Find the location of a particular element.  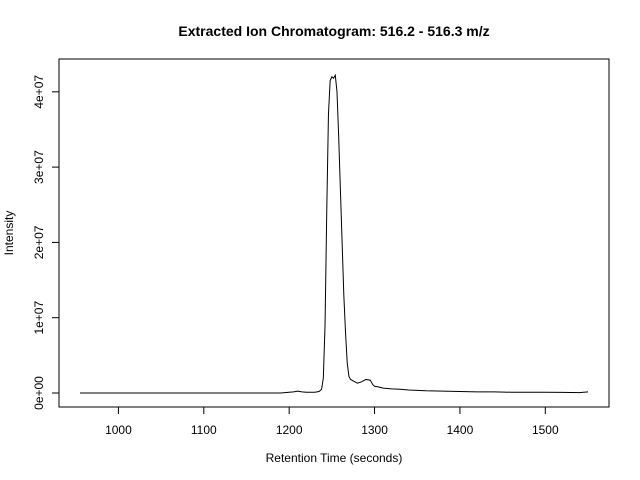

y-tick-label: 1e+07 is located at coordinates (39, 318).